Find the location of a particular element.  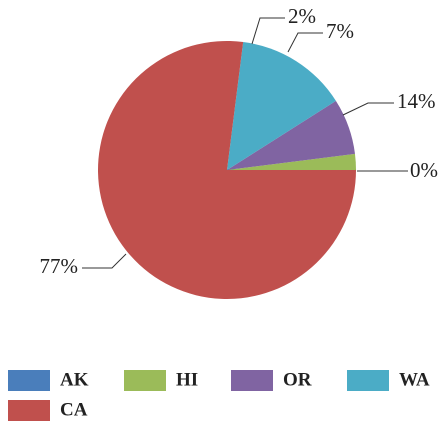

data-label: 0% is located at coordinates (424, 170).